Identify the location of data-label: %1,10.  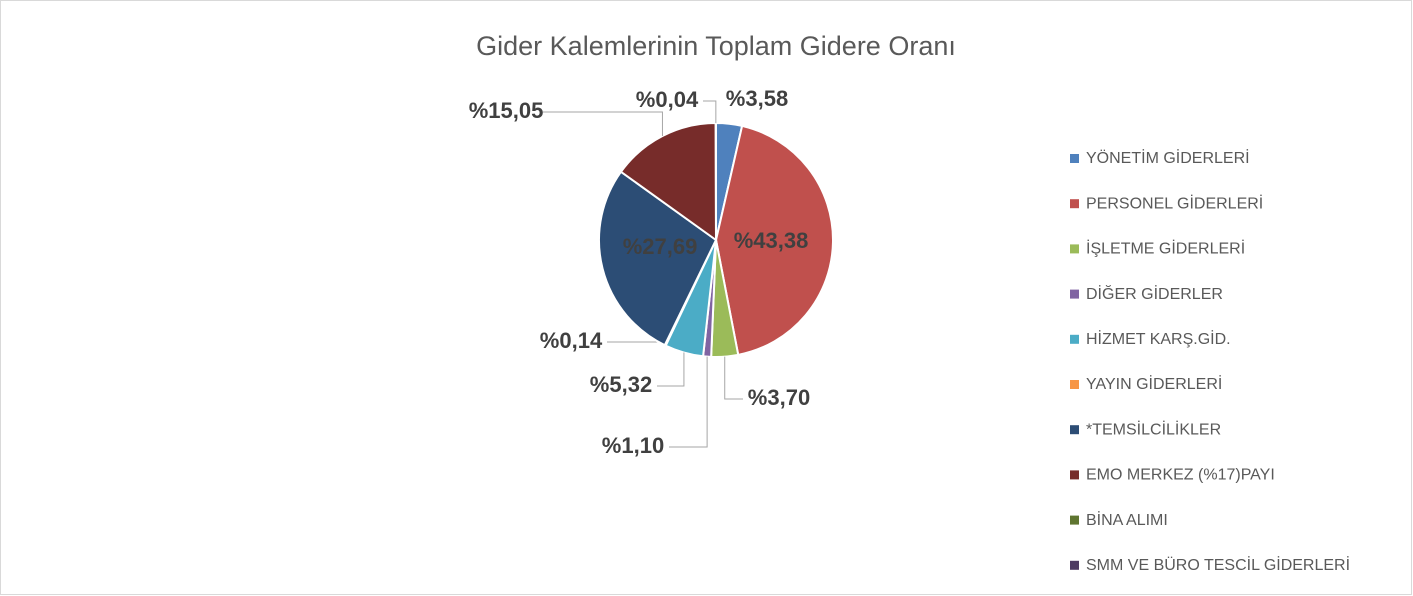
(633, 445).